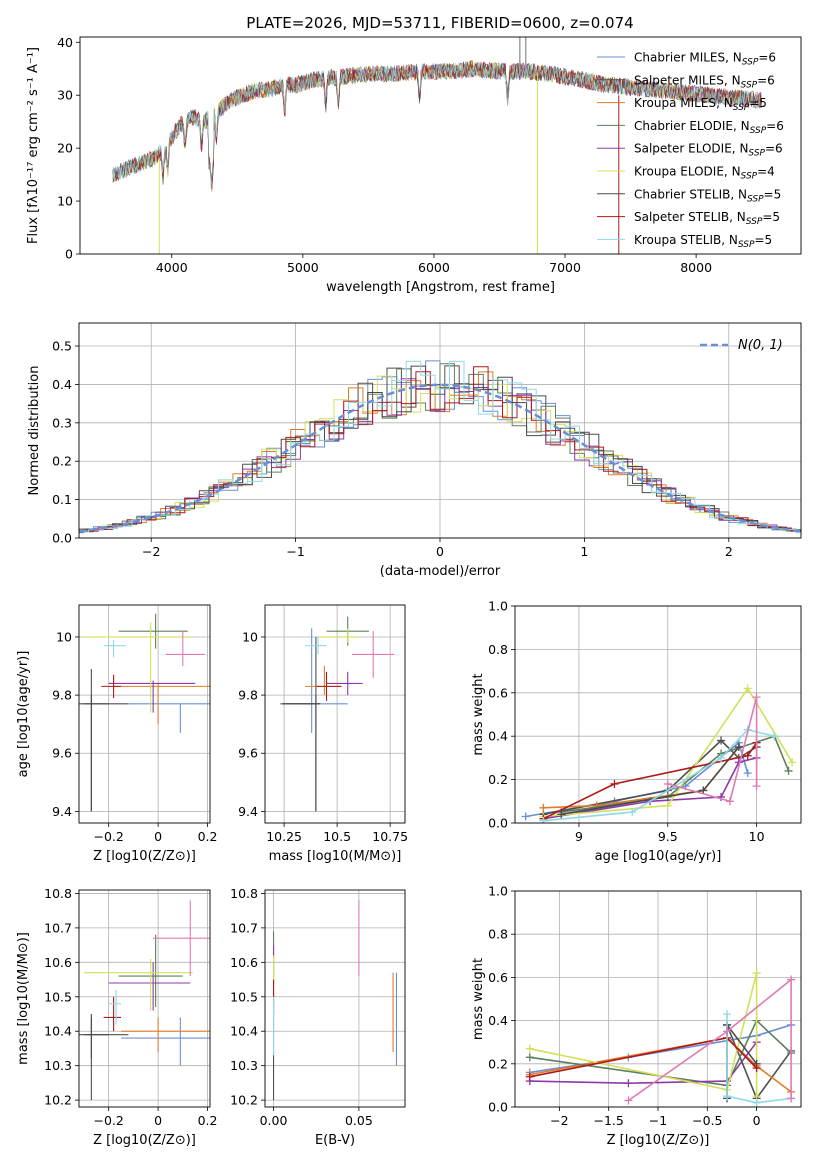  Describe the element at coordinates (709, 127) in the screenshot. I see `legend-entry: Chabrier ELODIE, NSSP=6` at that location.